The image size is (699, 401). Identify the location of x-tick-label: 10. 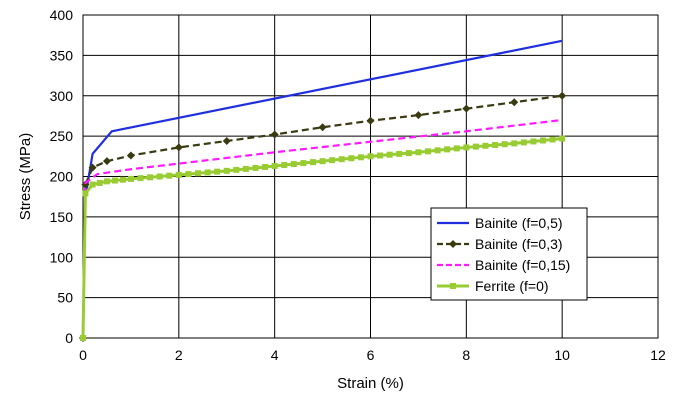
(562, 355).